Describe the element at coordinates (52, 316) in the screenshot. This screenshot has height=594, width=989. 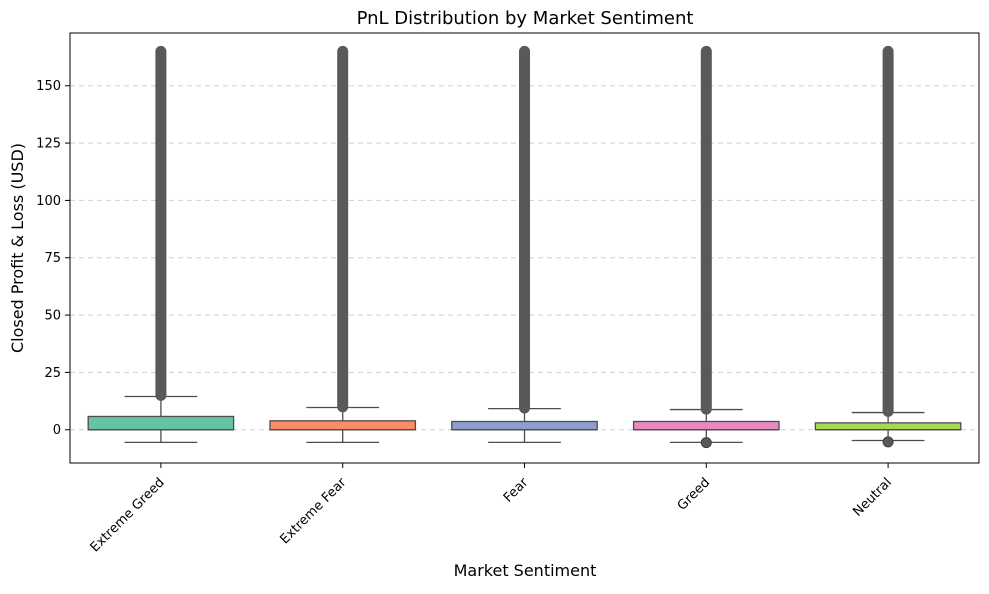
I see `y-tick-label: 50` at that location.